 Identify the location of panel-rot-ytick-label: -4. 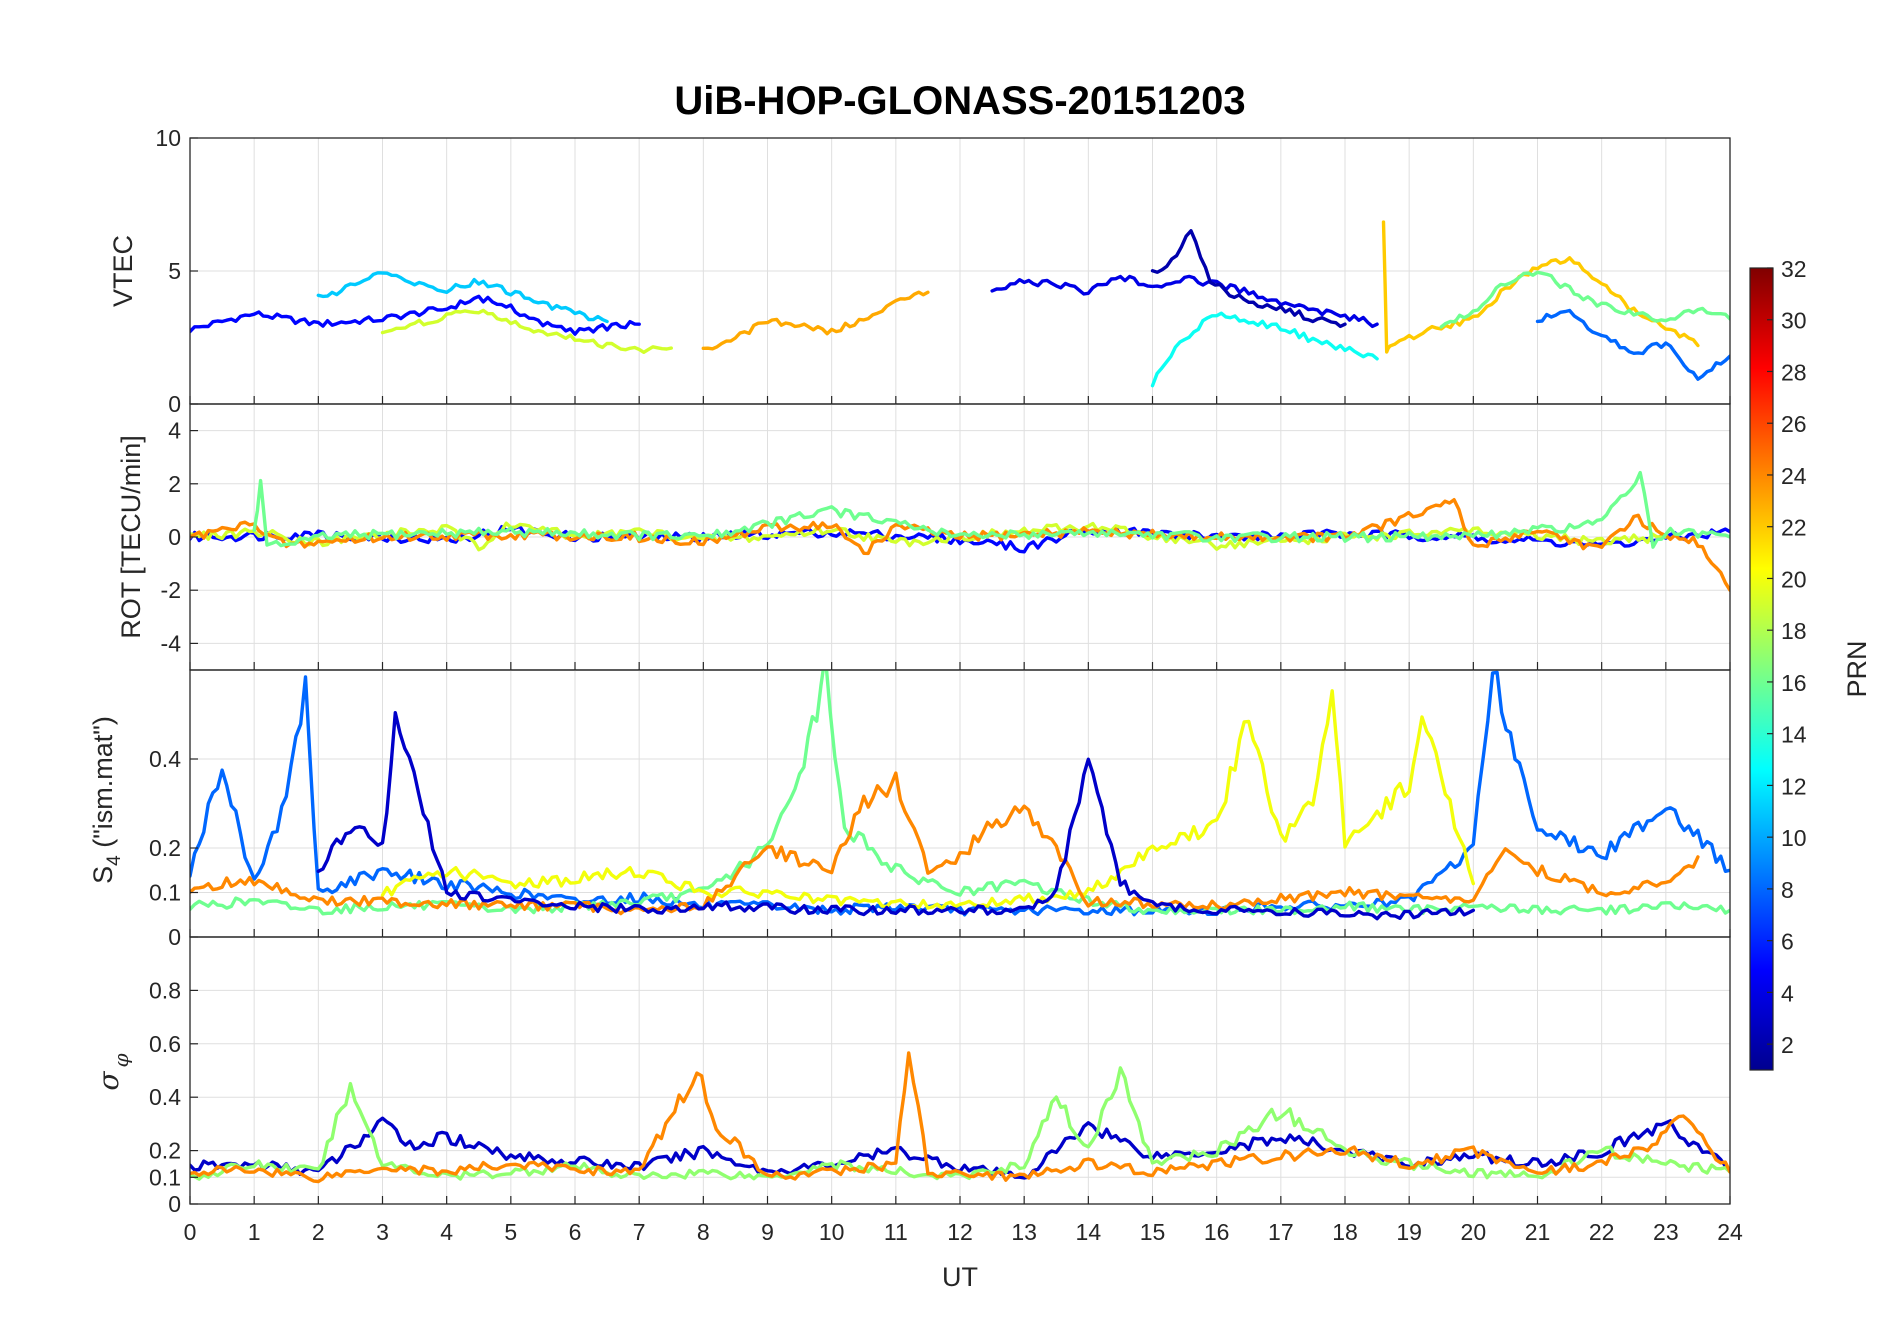
(171, 643).